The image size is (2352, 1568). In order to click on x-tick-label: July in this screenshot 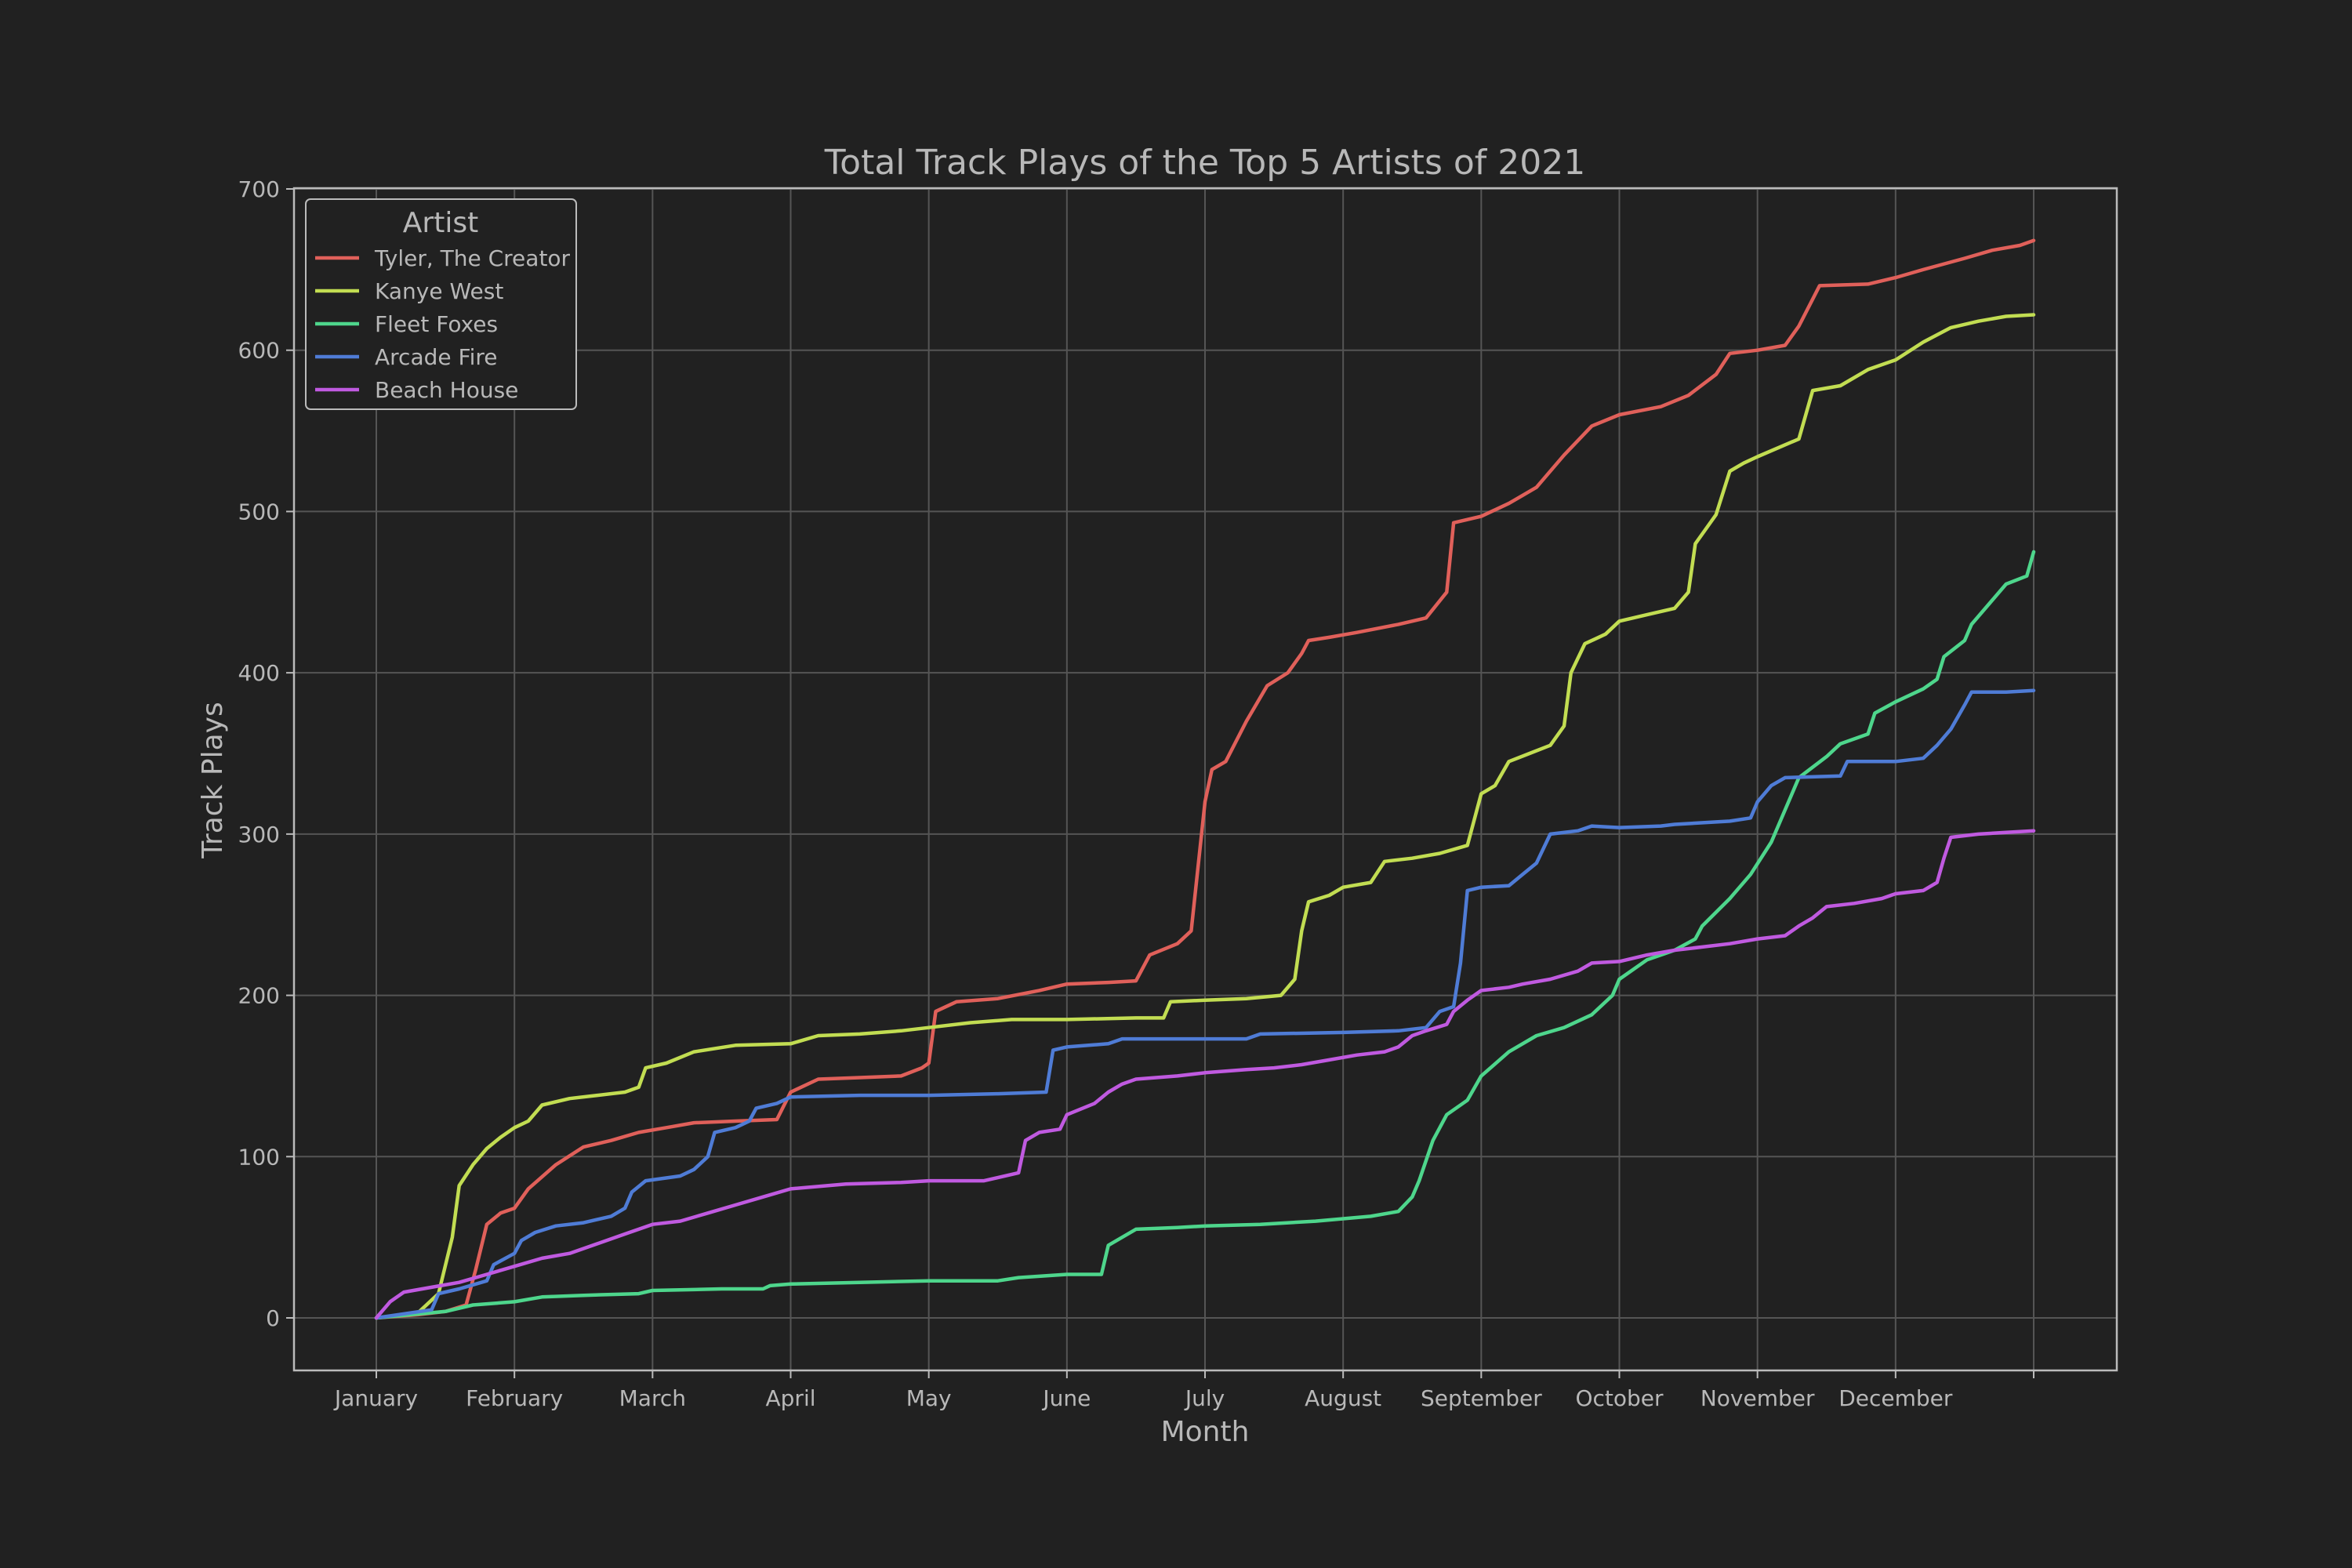, I will do `click(1204, 1398)`.